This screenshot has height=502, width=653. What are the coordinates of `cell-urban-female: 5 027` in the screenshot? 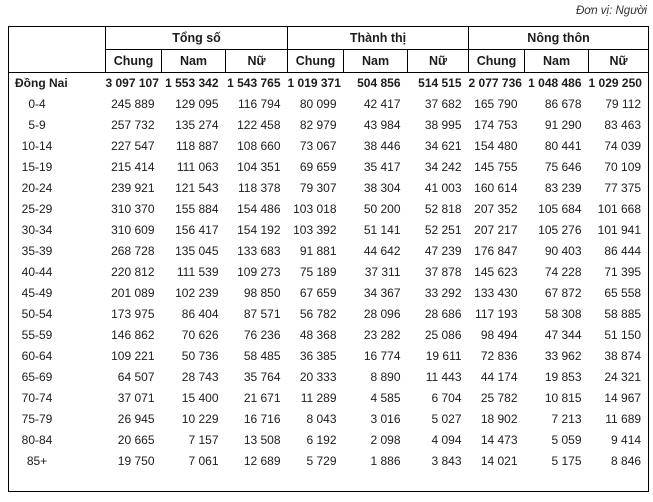 It's located at (446, 419).